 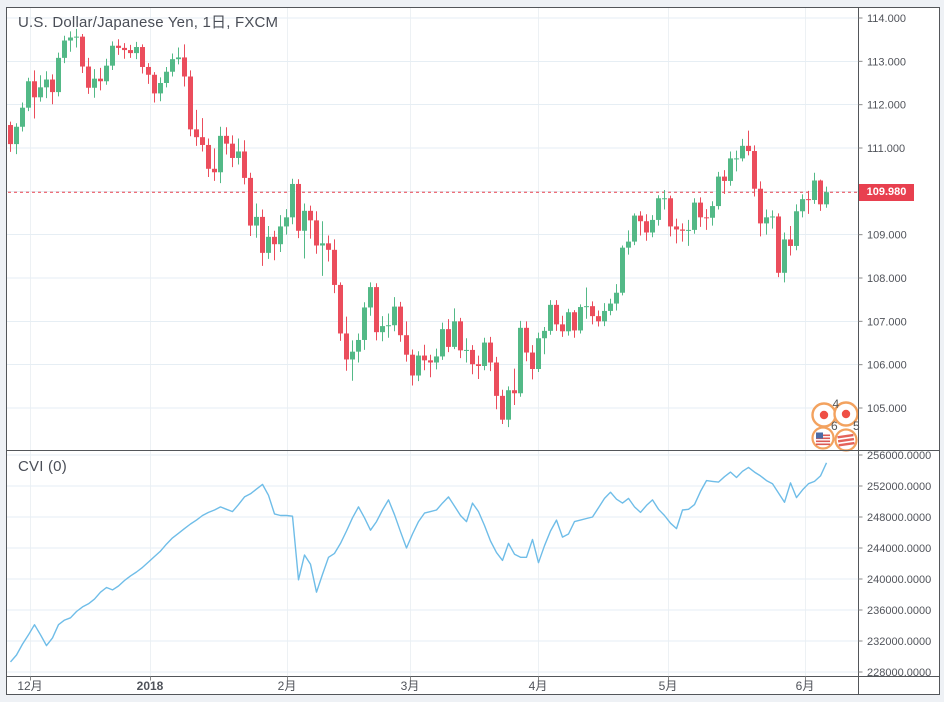 I want to click on watermark-digit: 5, so click(x=856, y=426).